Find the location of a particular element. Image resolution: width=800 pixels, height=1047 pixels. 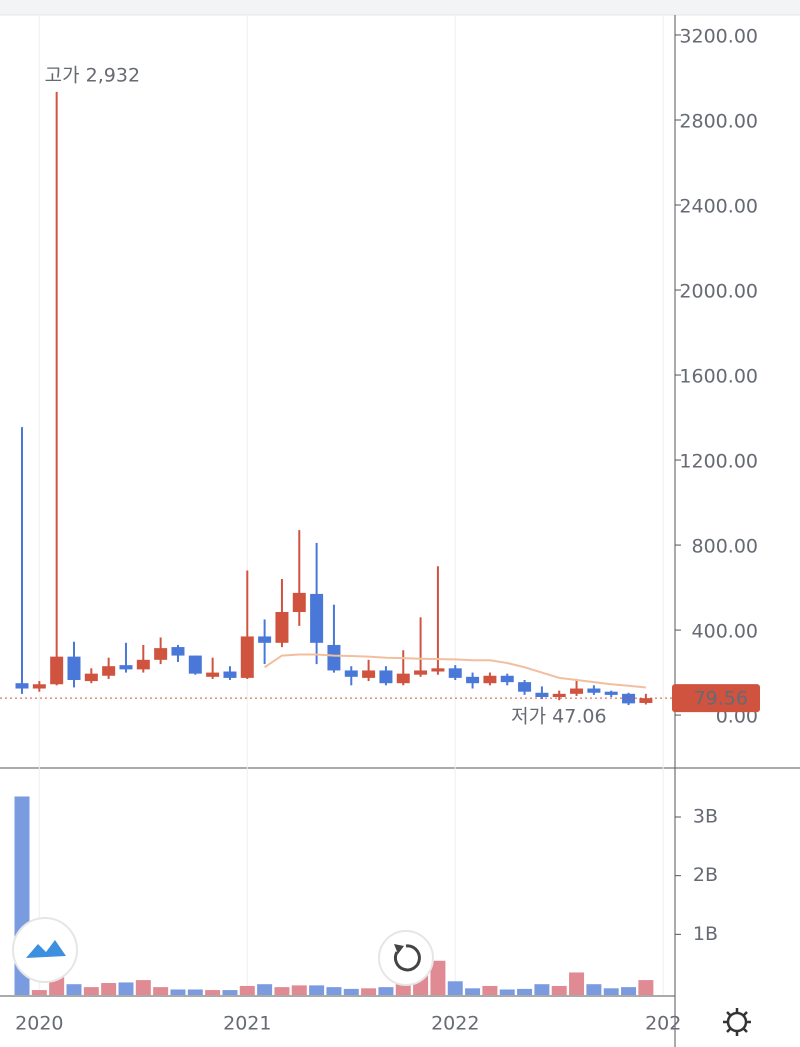

top-bar is located at coordinates (400, 7).